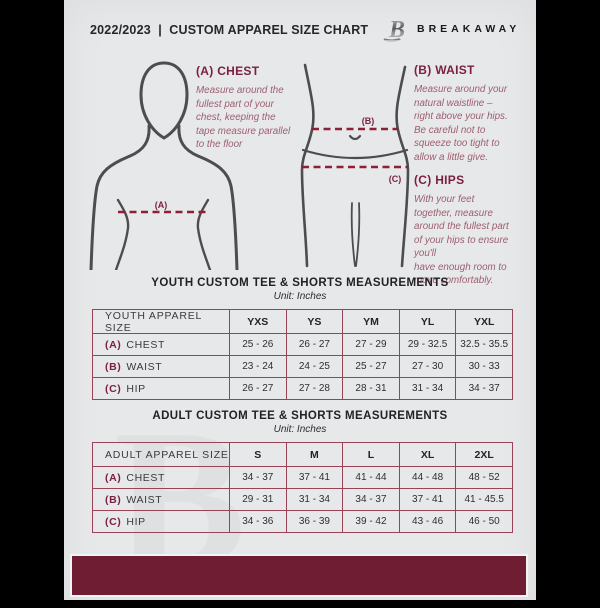 This screenshot has height=608, width=600. Describe the element at coordinates (257, 366) in the screenshot. I see `measurement-value-cell: 23 - 24` at that location.